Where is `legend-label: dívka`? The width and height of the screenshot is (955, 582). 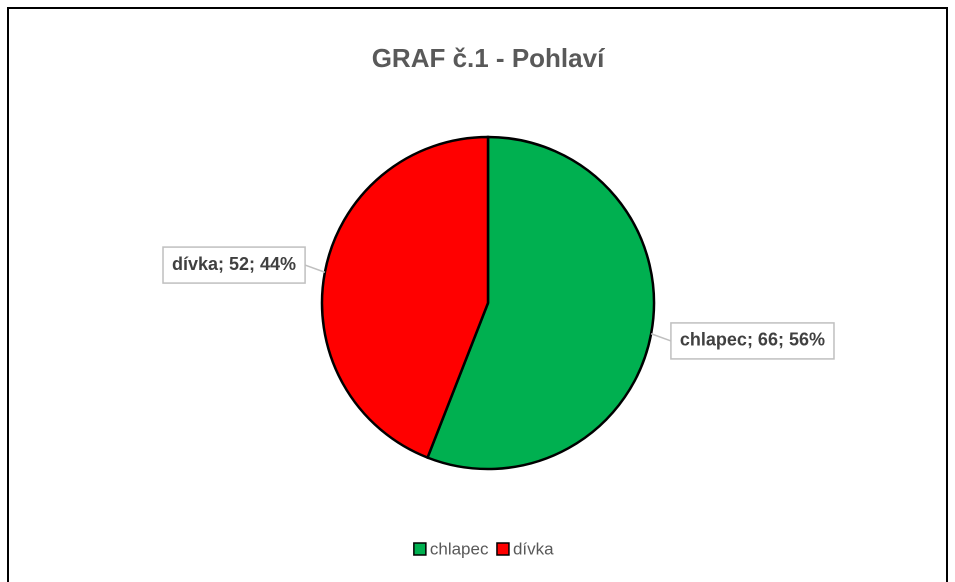 legend-label: dívka is located at coordinates (533, 548).